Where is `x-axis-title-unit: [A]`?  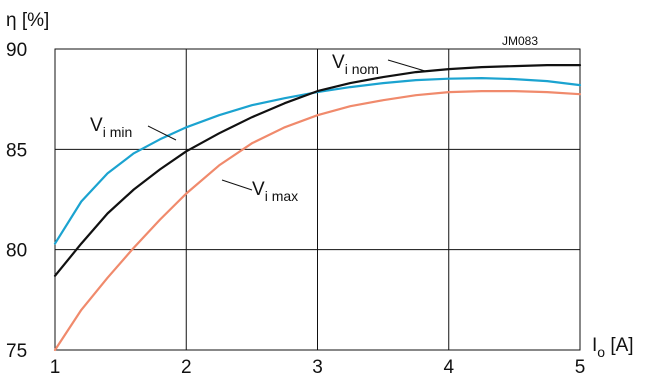
x-axis-title-unit: [A] is located at coordinates (619, 345).